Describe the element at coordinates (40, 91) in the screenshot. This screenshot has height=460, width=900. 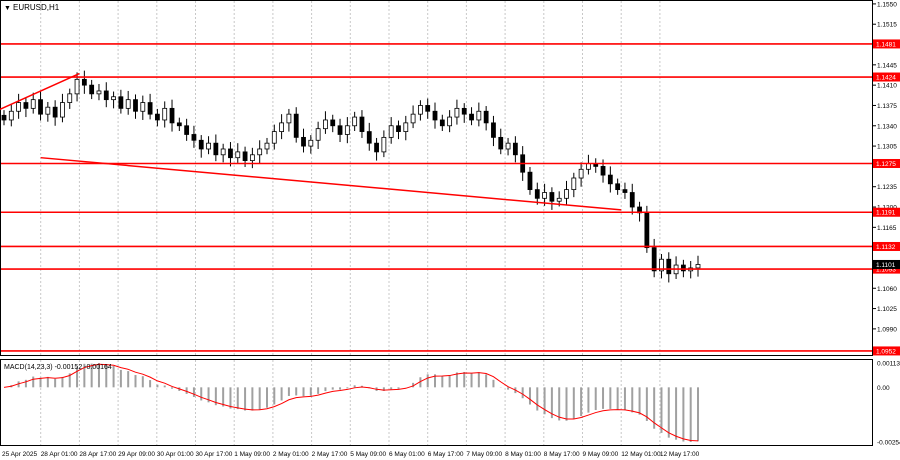
I see `trend-line-upper` at that location.